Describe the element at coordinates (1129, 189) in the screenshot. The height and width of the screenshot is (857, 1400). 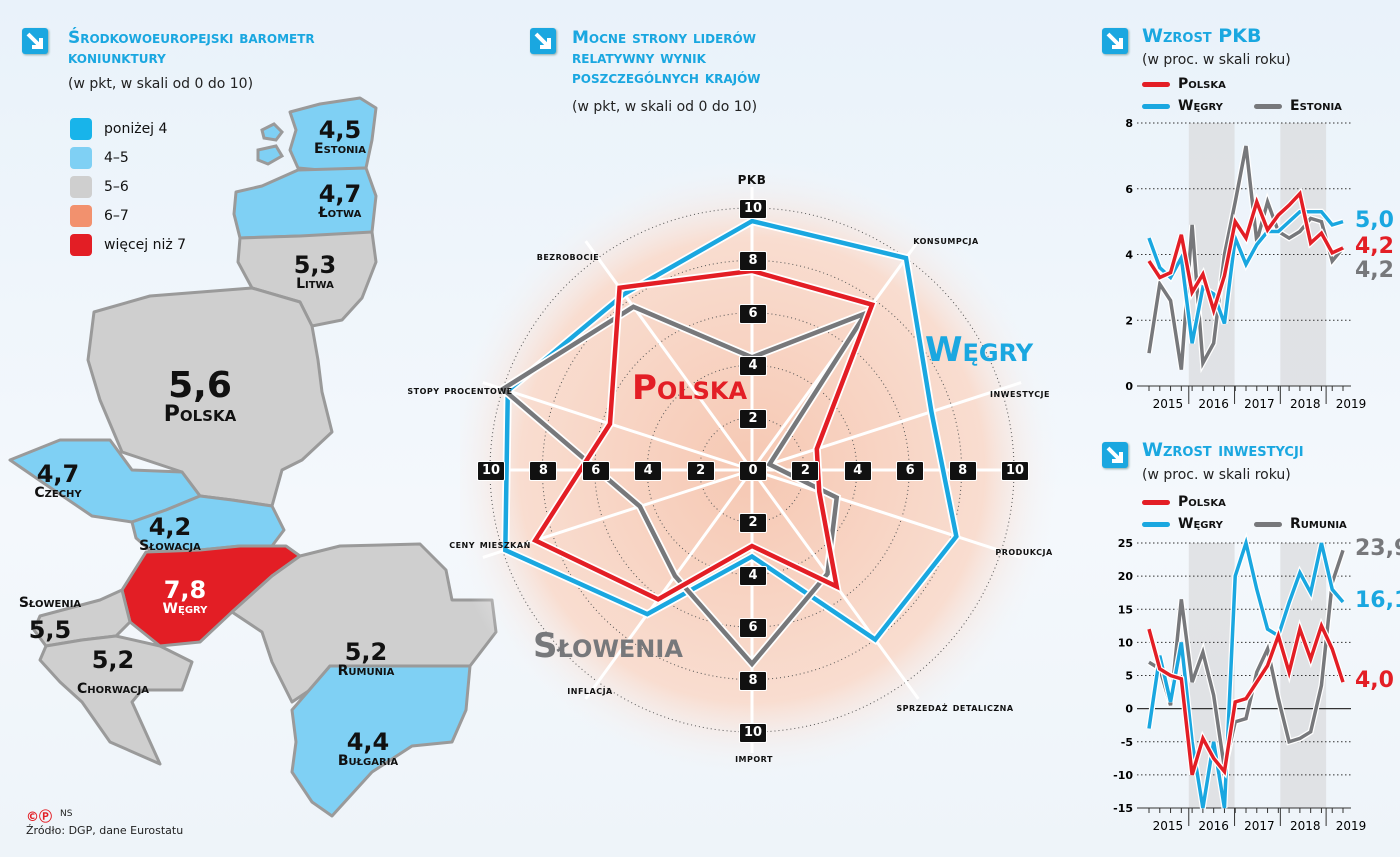
I see `y-tick-label: 6` at that location.